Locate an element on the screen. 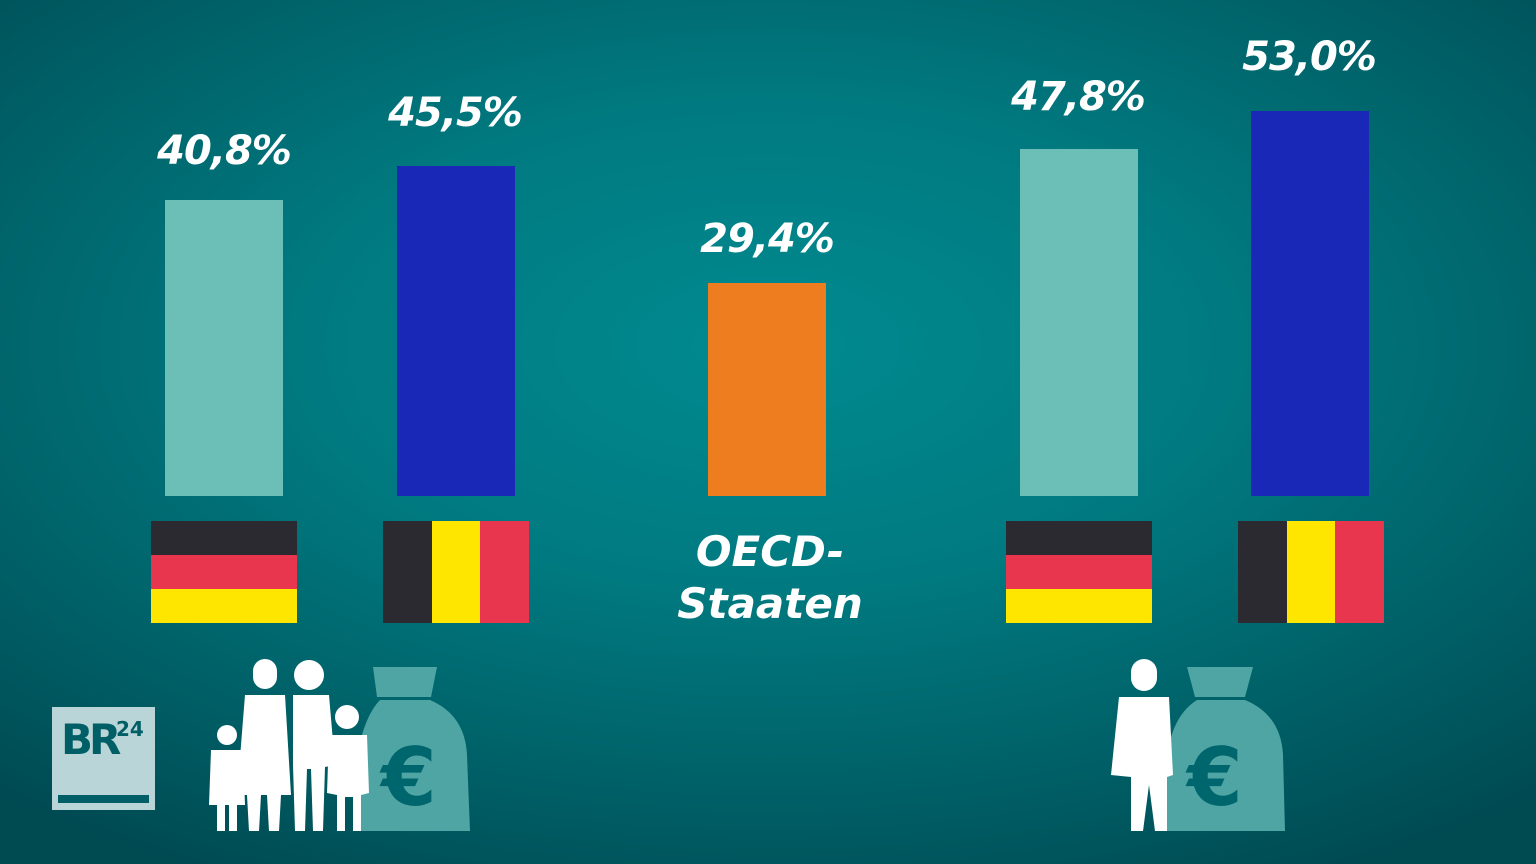  person-money-bag-icon: € is located at coordinates (1198, 745).